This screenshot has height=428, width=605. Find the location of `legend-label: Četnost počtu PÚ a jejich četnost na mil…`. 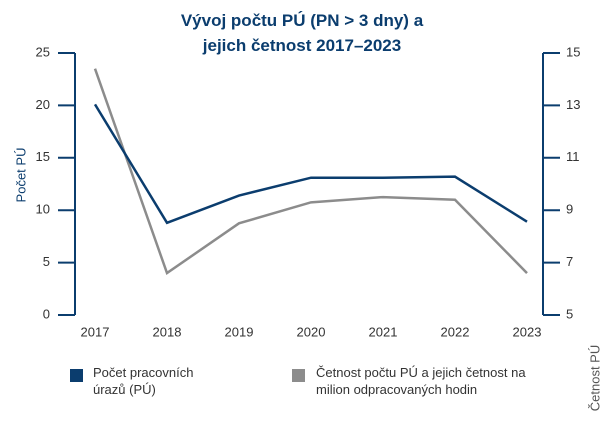

legend-label: Četnost počtu PÚ a jejich četnost na mil… is located at coordinates (421, 381).